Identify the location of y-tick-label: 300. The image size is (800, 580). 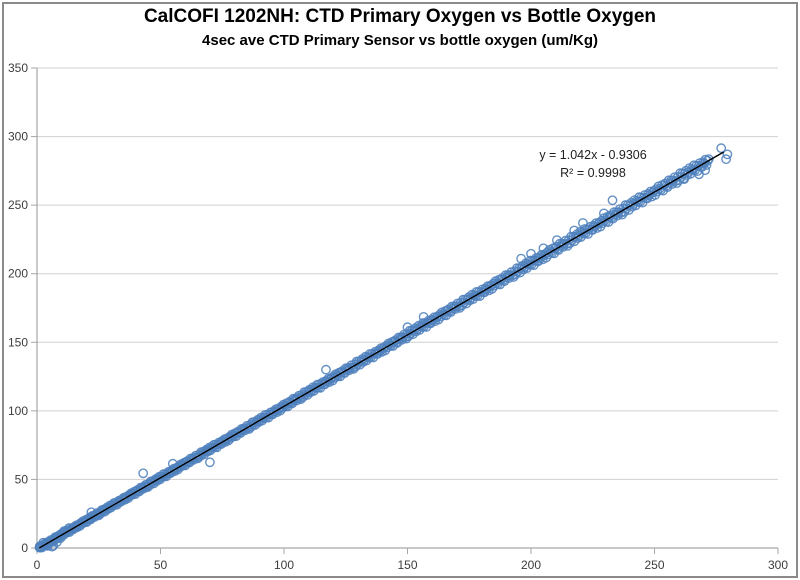
(18, 137).